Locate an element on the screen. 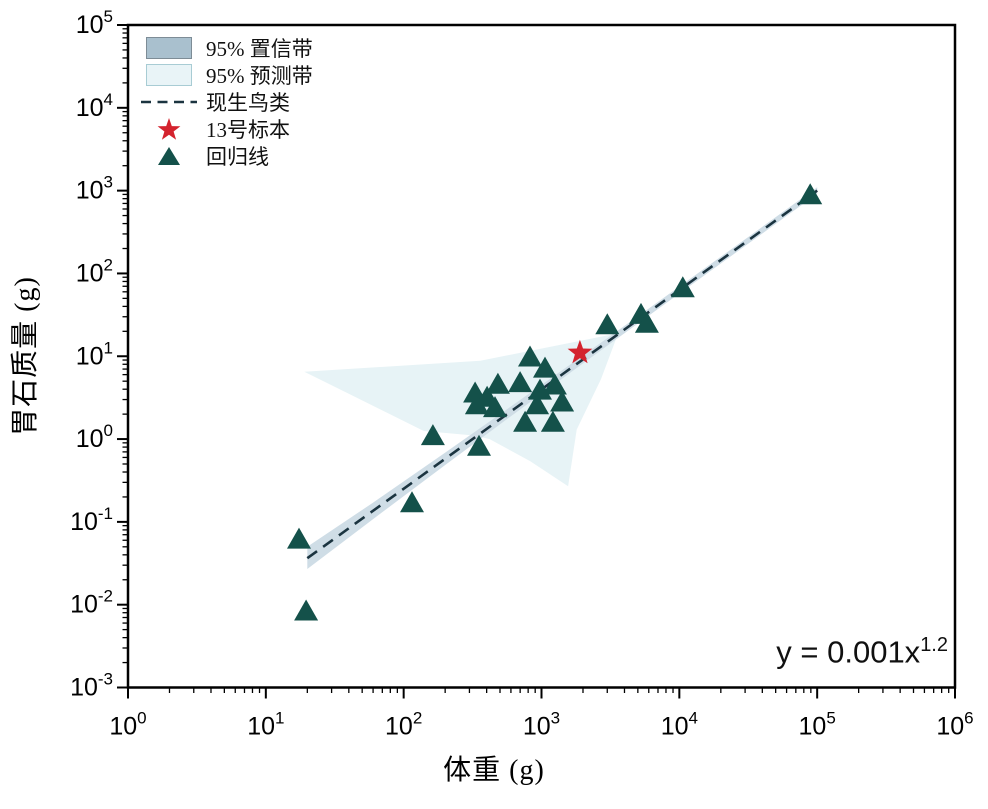 This screenshot has width=988, height=809. y-tick-label: 10² is located at coordinates (94, 271).